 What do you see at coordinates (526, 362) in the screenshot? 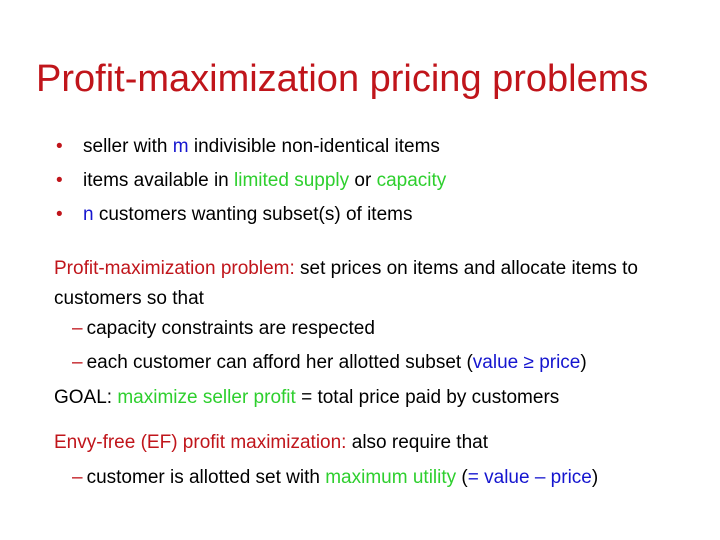
I see `highlight-value-price: value ≥ price` at bounding box center [526, 362].